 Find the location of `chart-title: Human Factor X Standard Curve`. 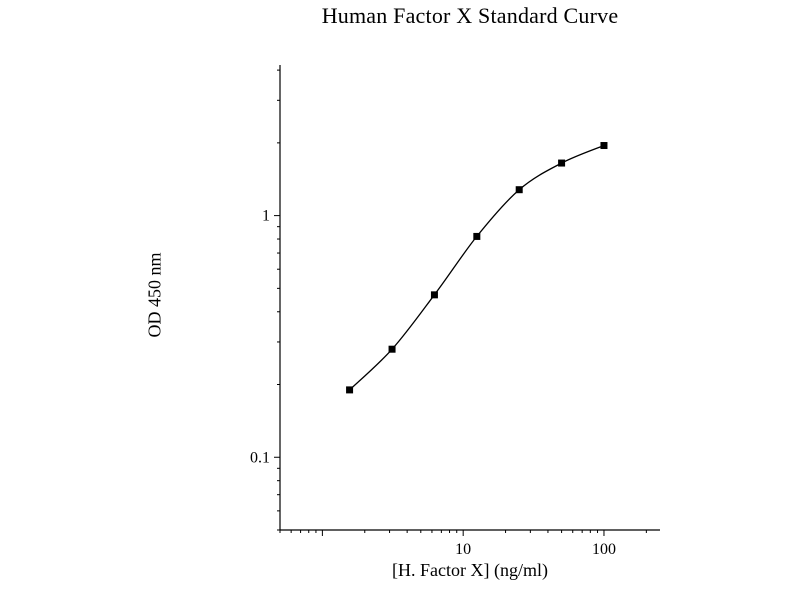

chart-title: Human Factor X Standard Curve is located at coordinates (470, 15).